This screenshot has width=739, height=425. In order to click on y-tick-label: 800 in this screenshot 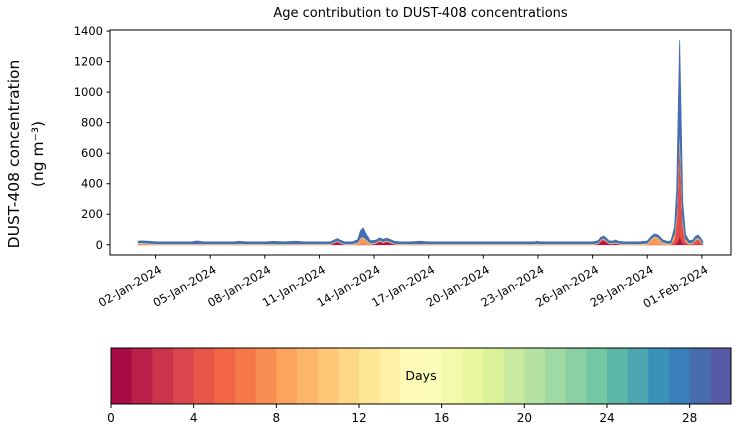, I will do `click(92, 123)`.